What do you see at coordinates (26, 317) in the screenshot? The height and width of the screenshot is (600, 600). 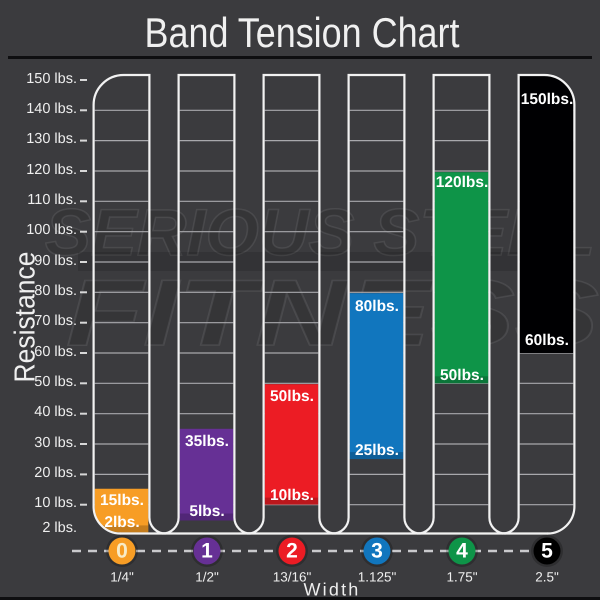 I see `svg-text: Resistance` at bounding box center [26, 317].